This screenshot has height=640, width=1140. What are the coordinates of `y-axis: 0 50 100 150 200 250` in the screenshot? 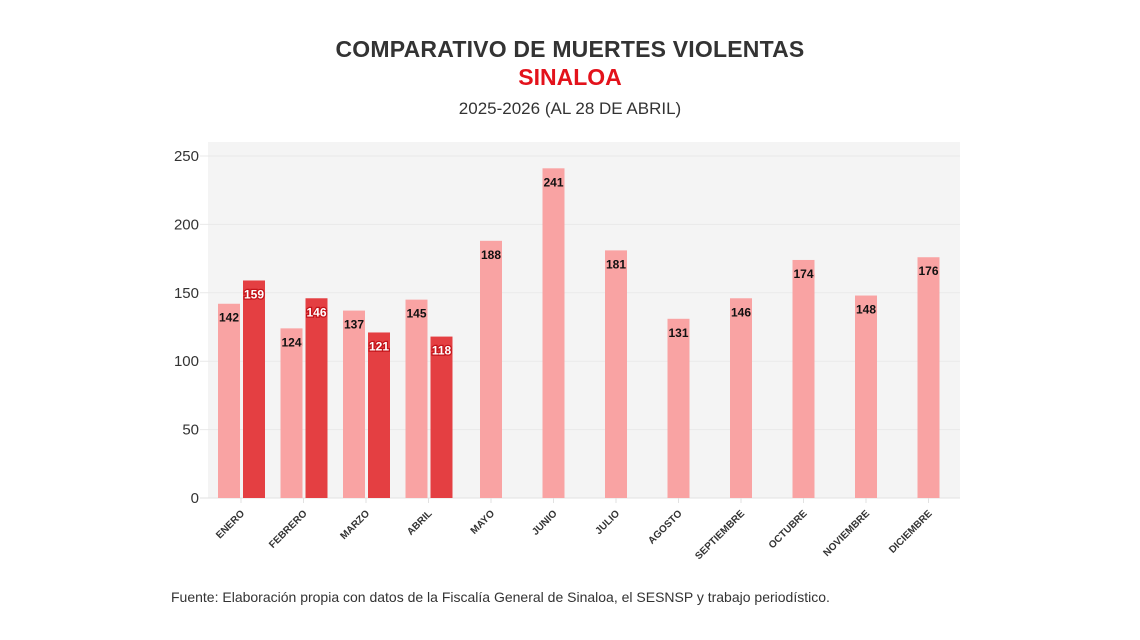 It's located at (186, 327).